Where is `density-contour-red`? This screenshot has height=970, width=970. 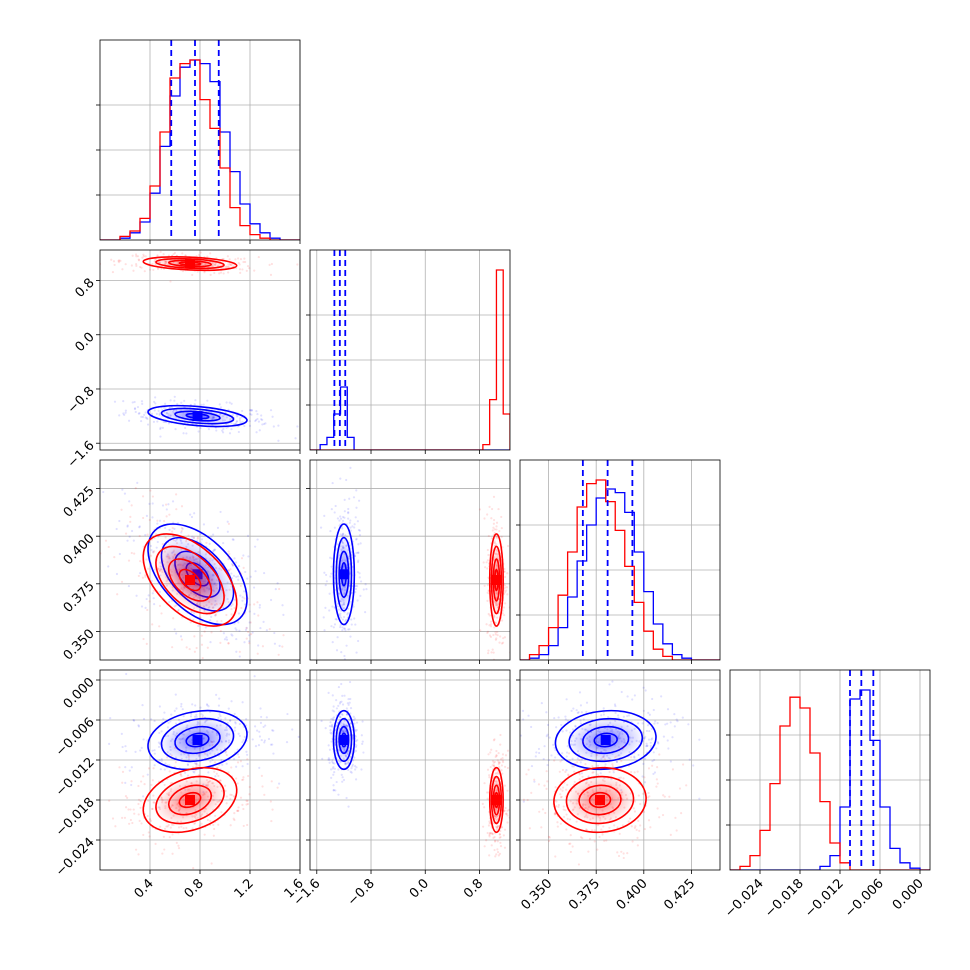
density-contour-red is located at coordinates (190, 580).